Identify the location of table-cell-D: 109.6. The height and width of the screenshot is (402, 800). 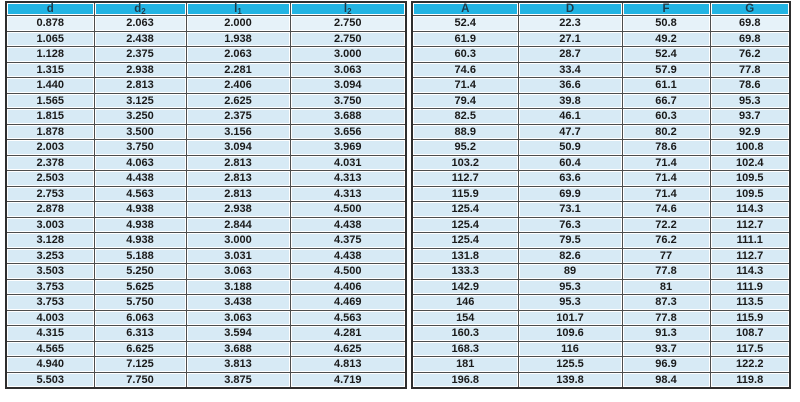
(570, 333).